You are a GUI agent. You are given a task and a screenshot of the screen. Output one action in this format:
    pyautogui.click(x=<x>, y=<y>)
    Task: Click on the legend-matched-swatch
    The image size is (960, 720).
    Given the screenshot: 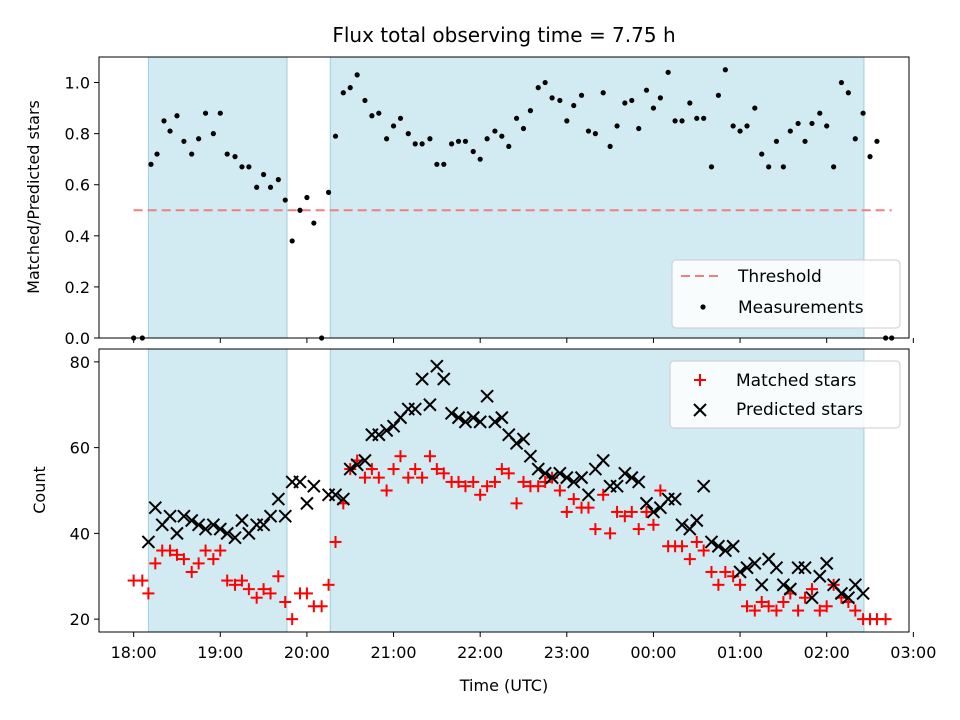 What is the action you would take?
    pyautogui.click(x=700, y=380)
    